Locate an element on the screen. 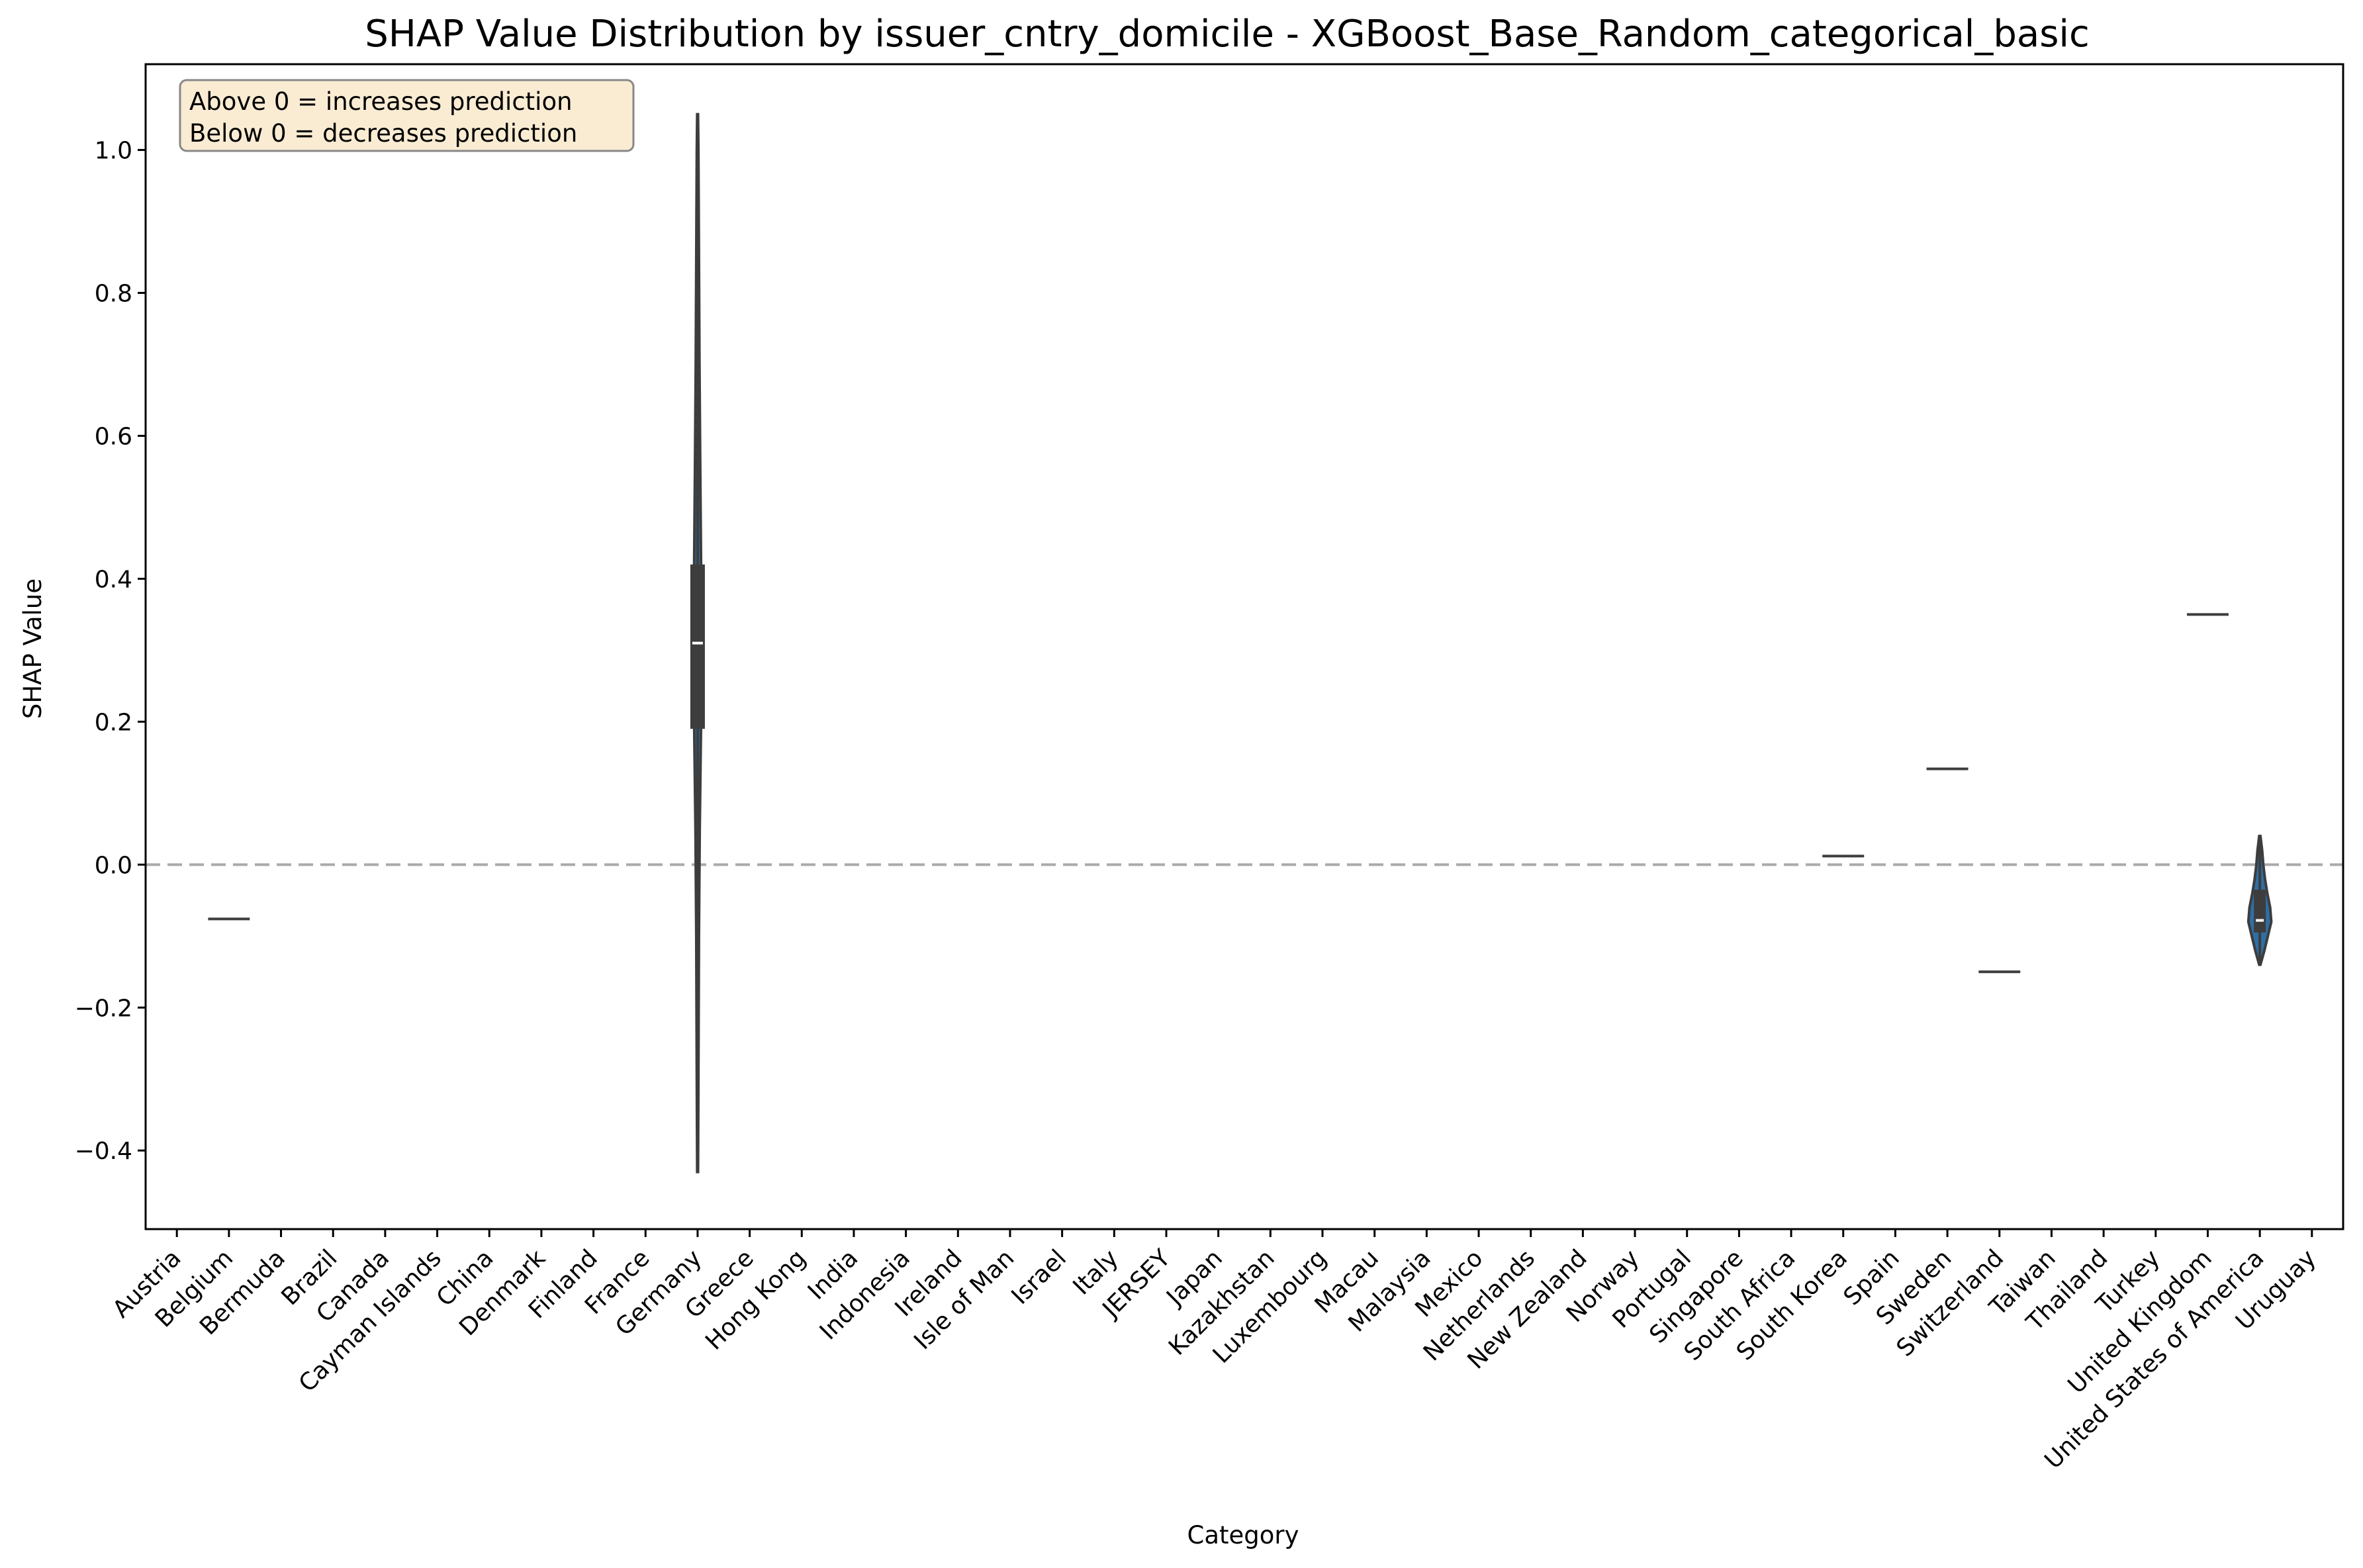 The width and height of the screenshot is (2363, 1568). y-tick-label: −0.4 is located at coordinates (103, 1151).